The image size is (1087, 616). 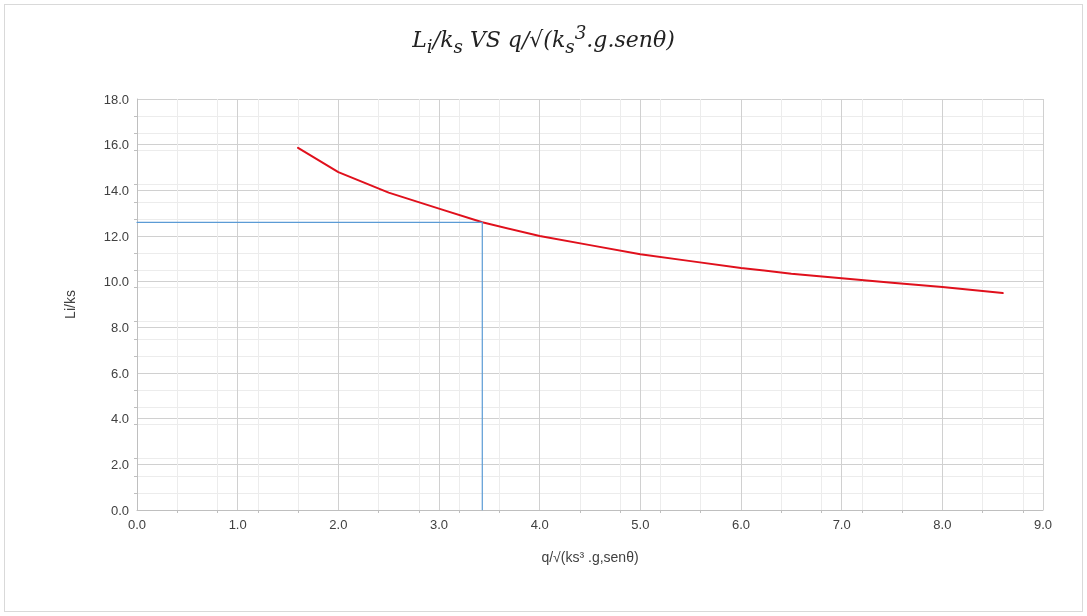 I want to click on x-tick-label: 5.0, so click(x=640, y=524).